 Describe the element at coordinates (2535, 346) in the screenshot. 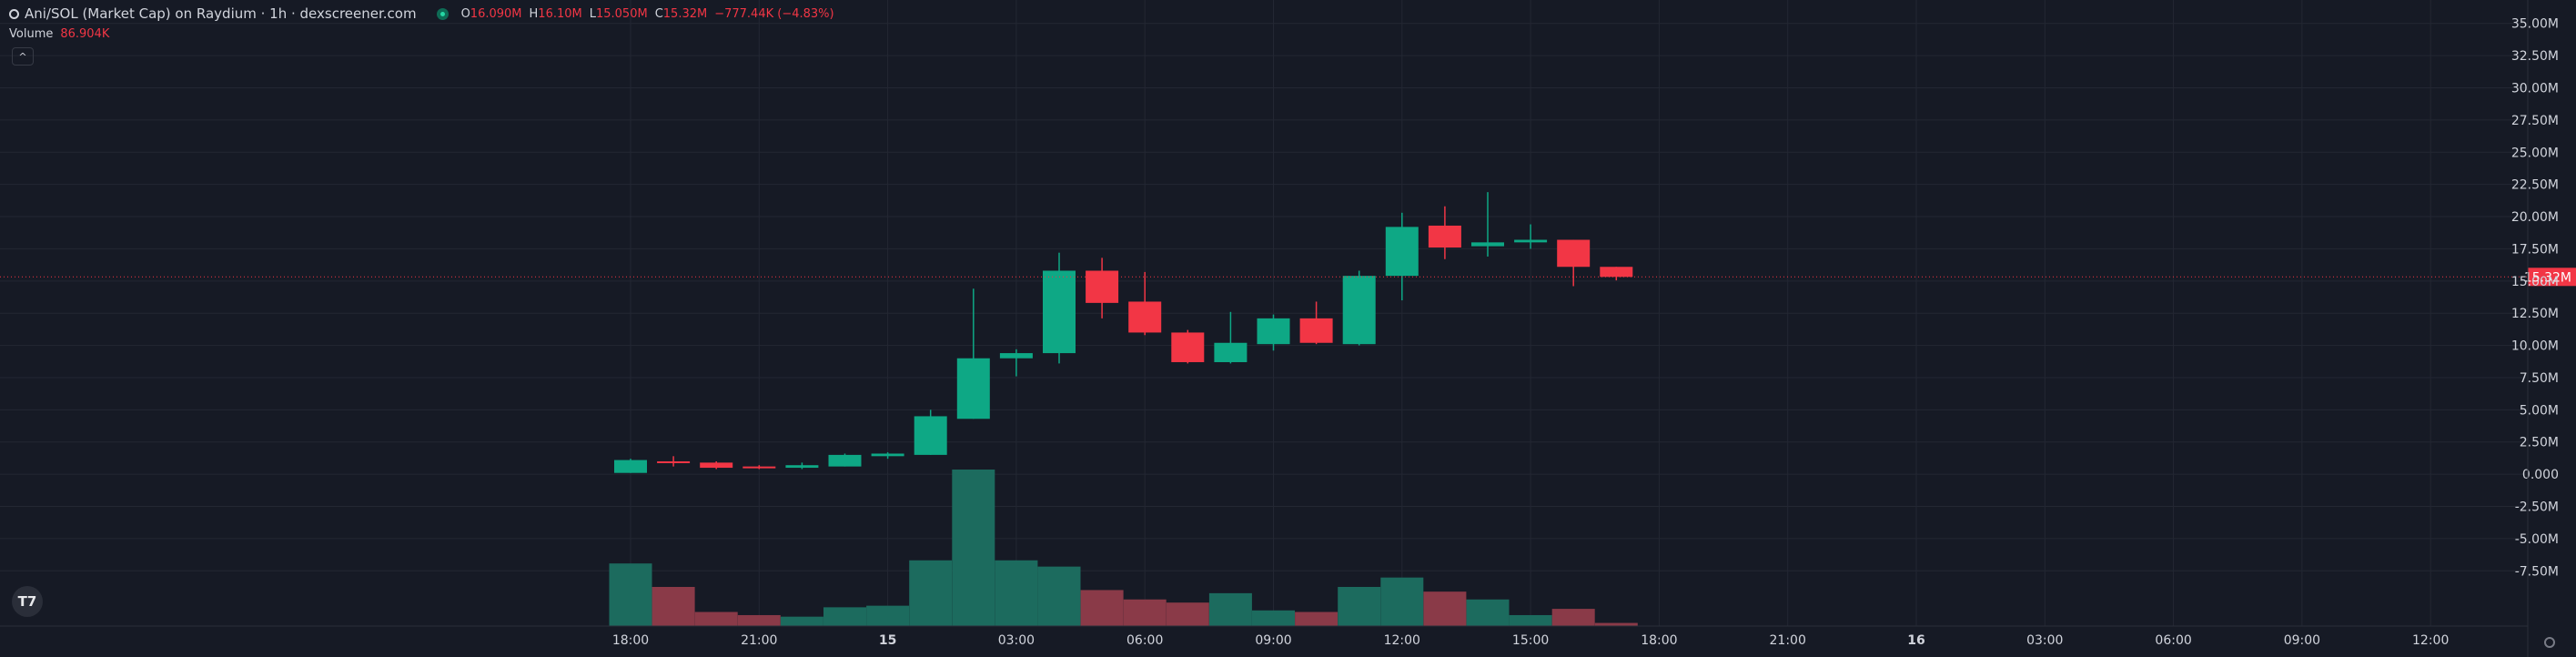

I see `y-tick-label: 10.00M` at that location.